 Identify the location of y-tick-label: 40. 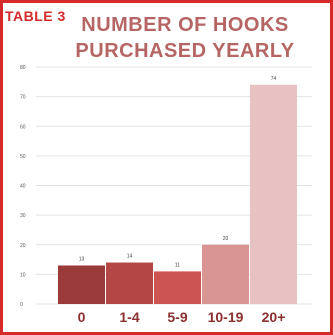
(23, 187).